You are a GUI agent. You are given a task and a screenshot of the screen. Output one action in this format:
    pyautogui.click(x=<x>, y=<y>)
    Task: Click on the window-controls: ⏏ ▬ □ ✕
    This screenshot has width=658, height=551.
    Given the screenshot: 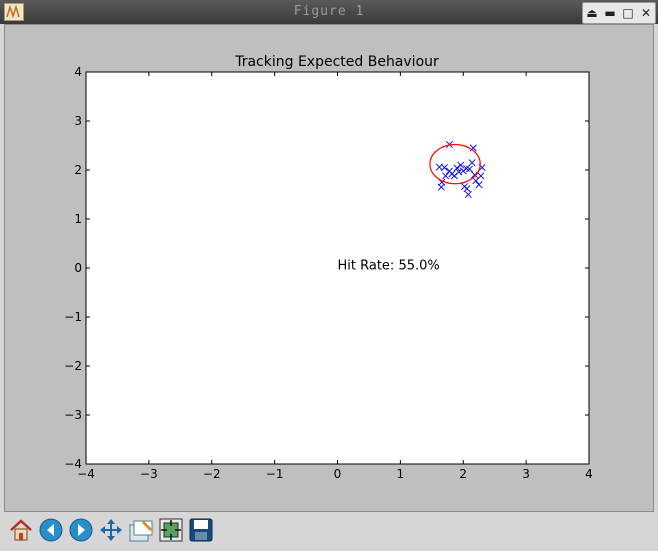 What is the action you would take?
    pyautogui.click(x=619, y=13)
    